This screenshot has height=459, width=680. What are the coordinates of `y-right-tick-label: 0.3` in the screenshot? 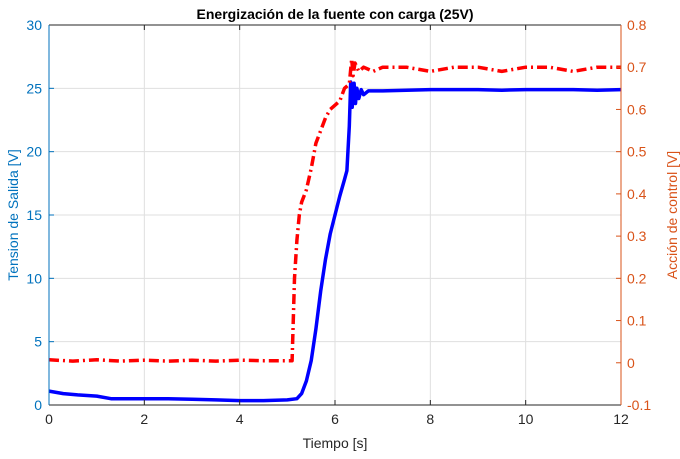 It's located at (637, 236).